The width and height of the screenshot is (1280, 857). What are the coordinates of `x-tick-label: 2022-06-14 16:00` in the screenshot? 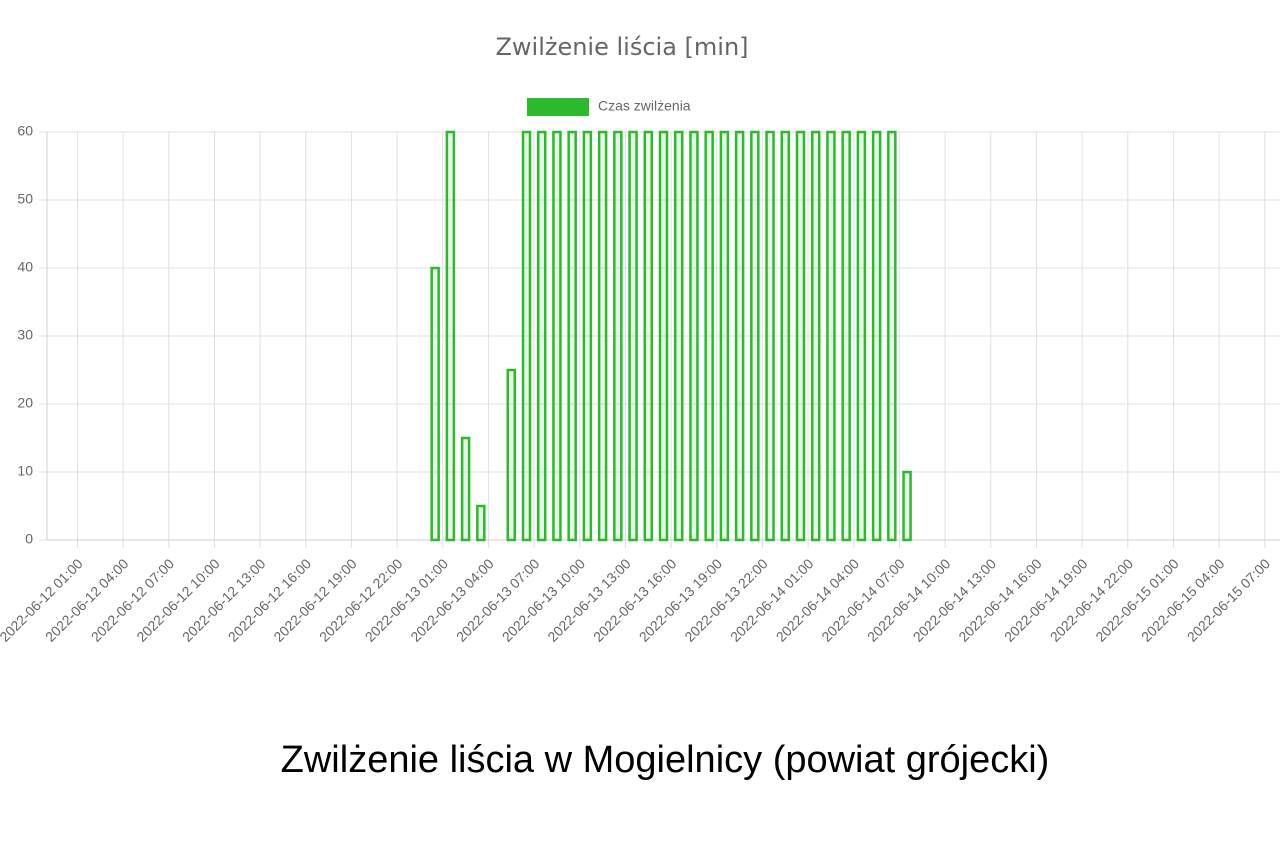 It's located at (1000, 600).